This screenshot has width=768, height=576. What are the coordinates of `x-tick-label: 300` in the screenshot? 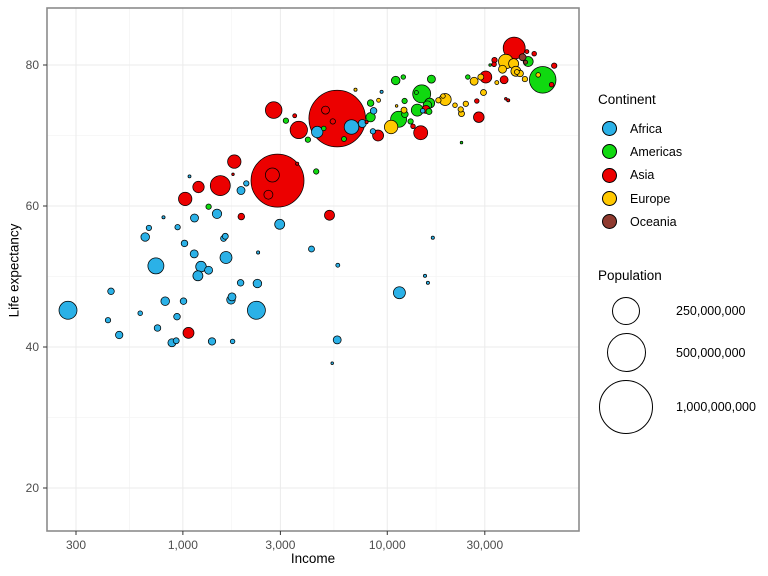 It's located at (76, 545).